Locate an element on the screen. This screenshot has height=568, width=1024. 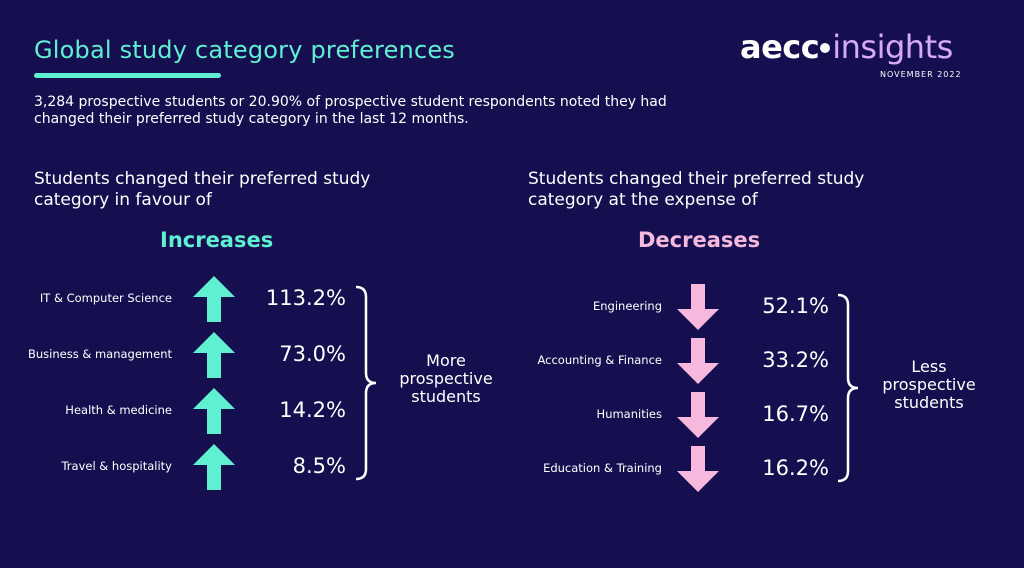
title-underline is located at coordinates (127, 75).